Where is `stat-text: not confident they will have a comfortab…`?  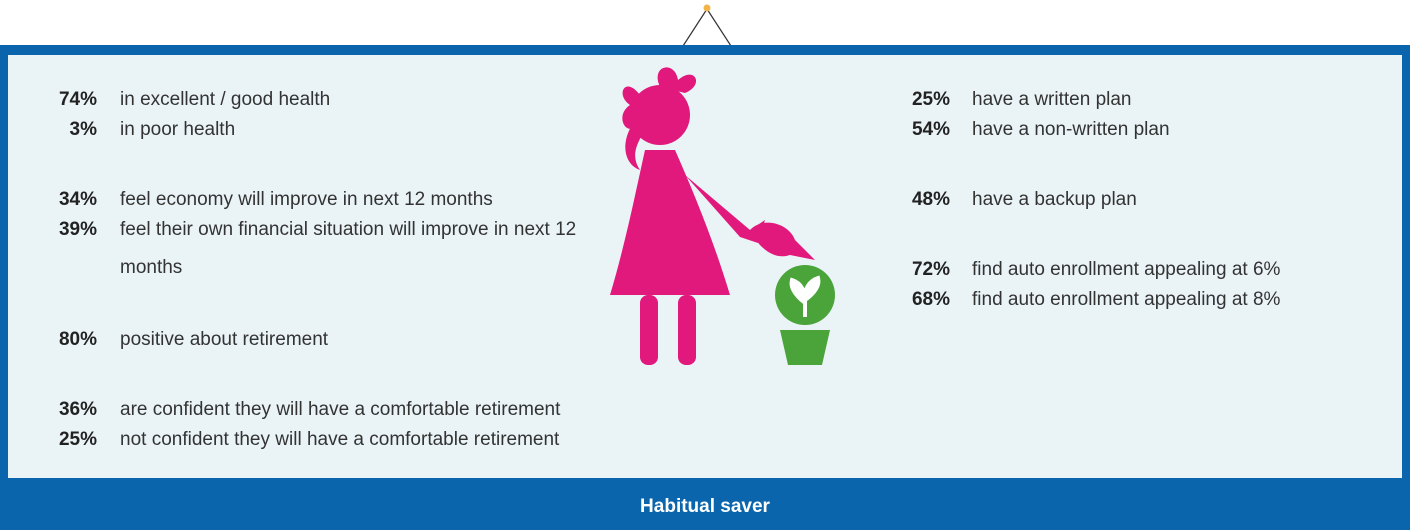
stat-text: not confident they will have a comfortab… is located at coordinates (340, 439).